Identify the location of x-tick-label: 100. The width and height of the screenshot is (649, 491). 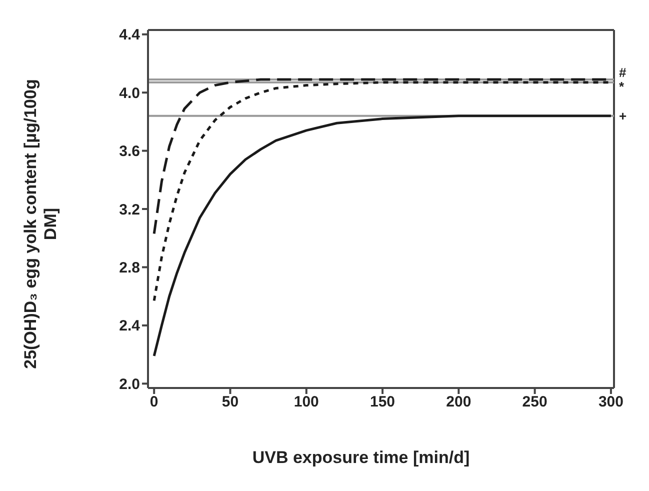
(306, 402).